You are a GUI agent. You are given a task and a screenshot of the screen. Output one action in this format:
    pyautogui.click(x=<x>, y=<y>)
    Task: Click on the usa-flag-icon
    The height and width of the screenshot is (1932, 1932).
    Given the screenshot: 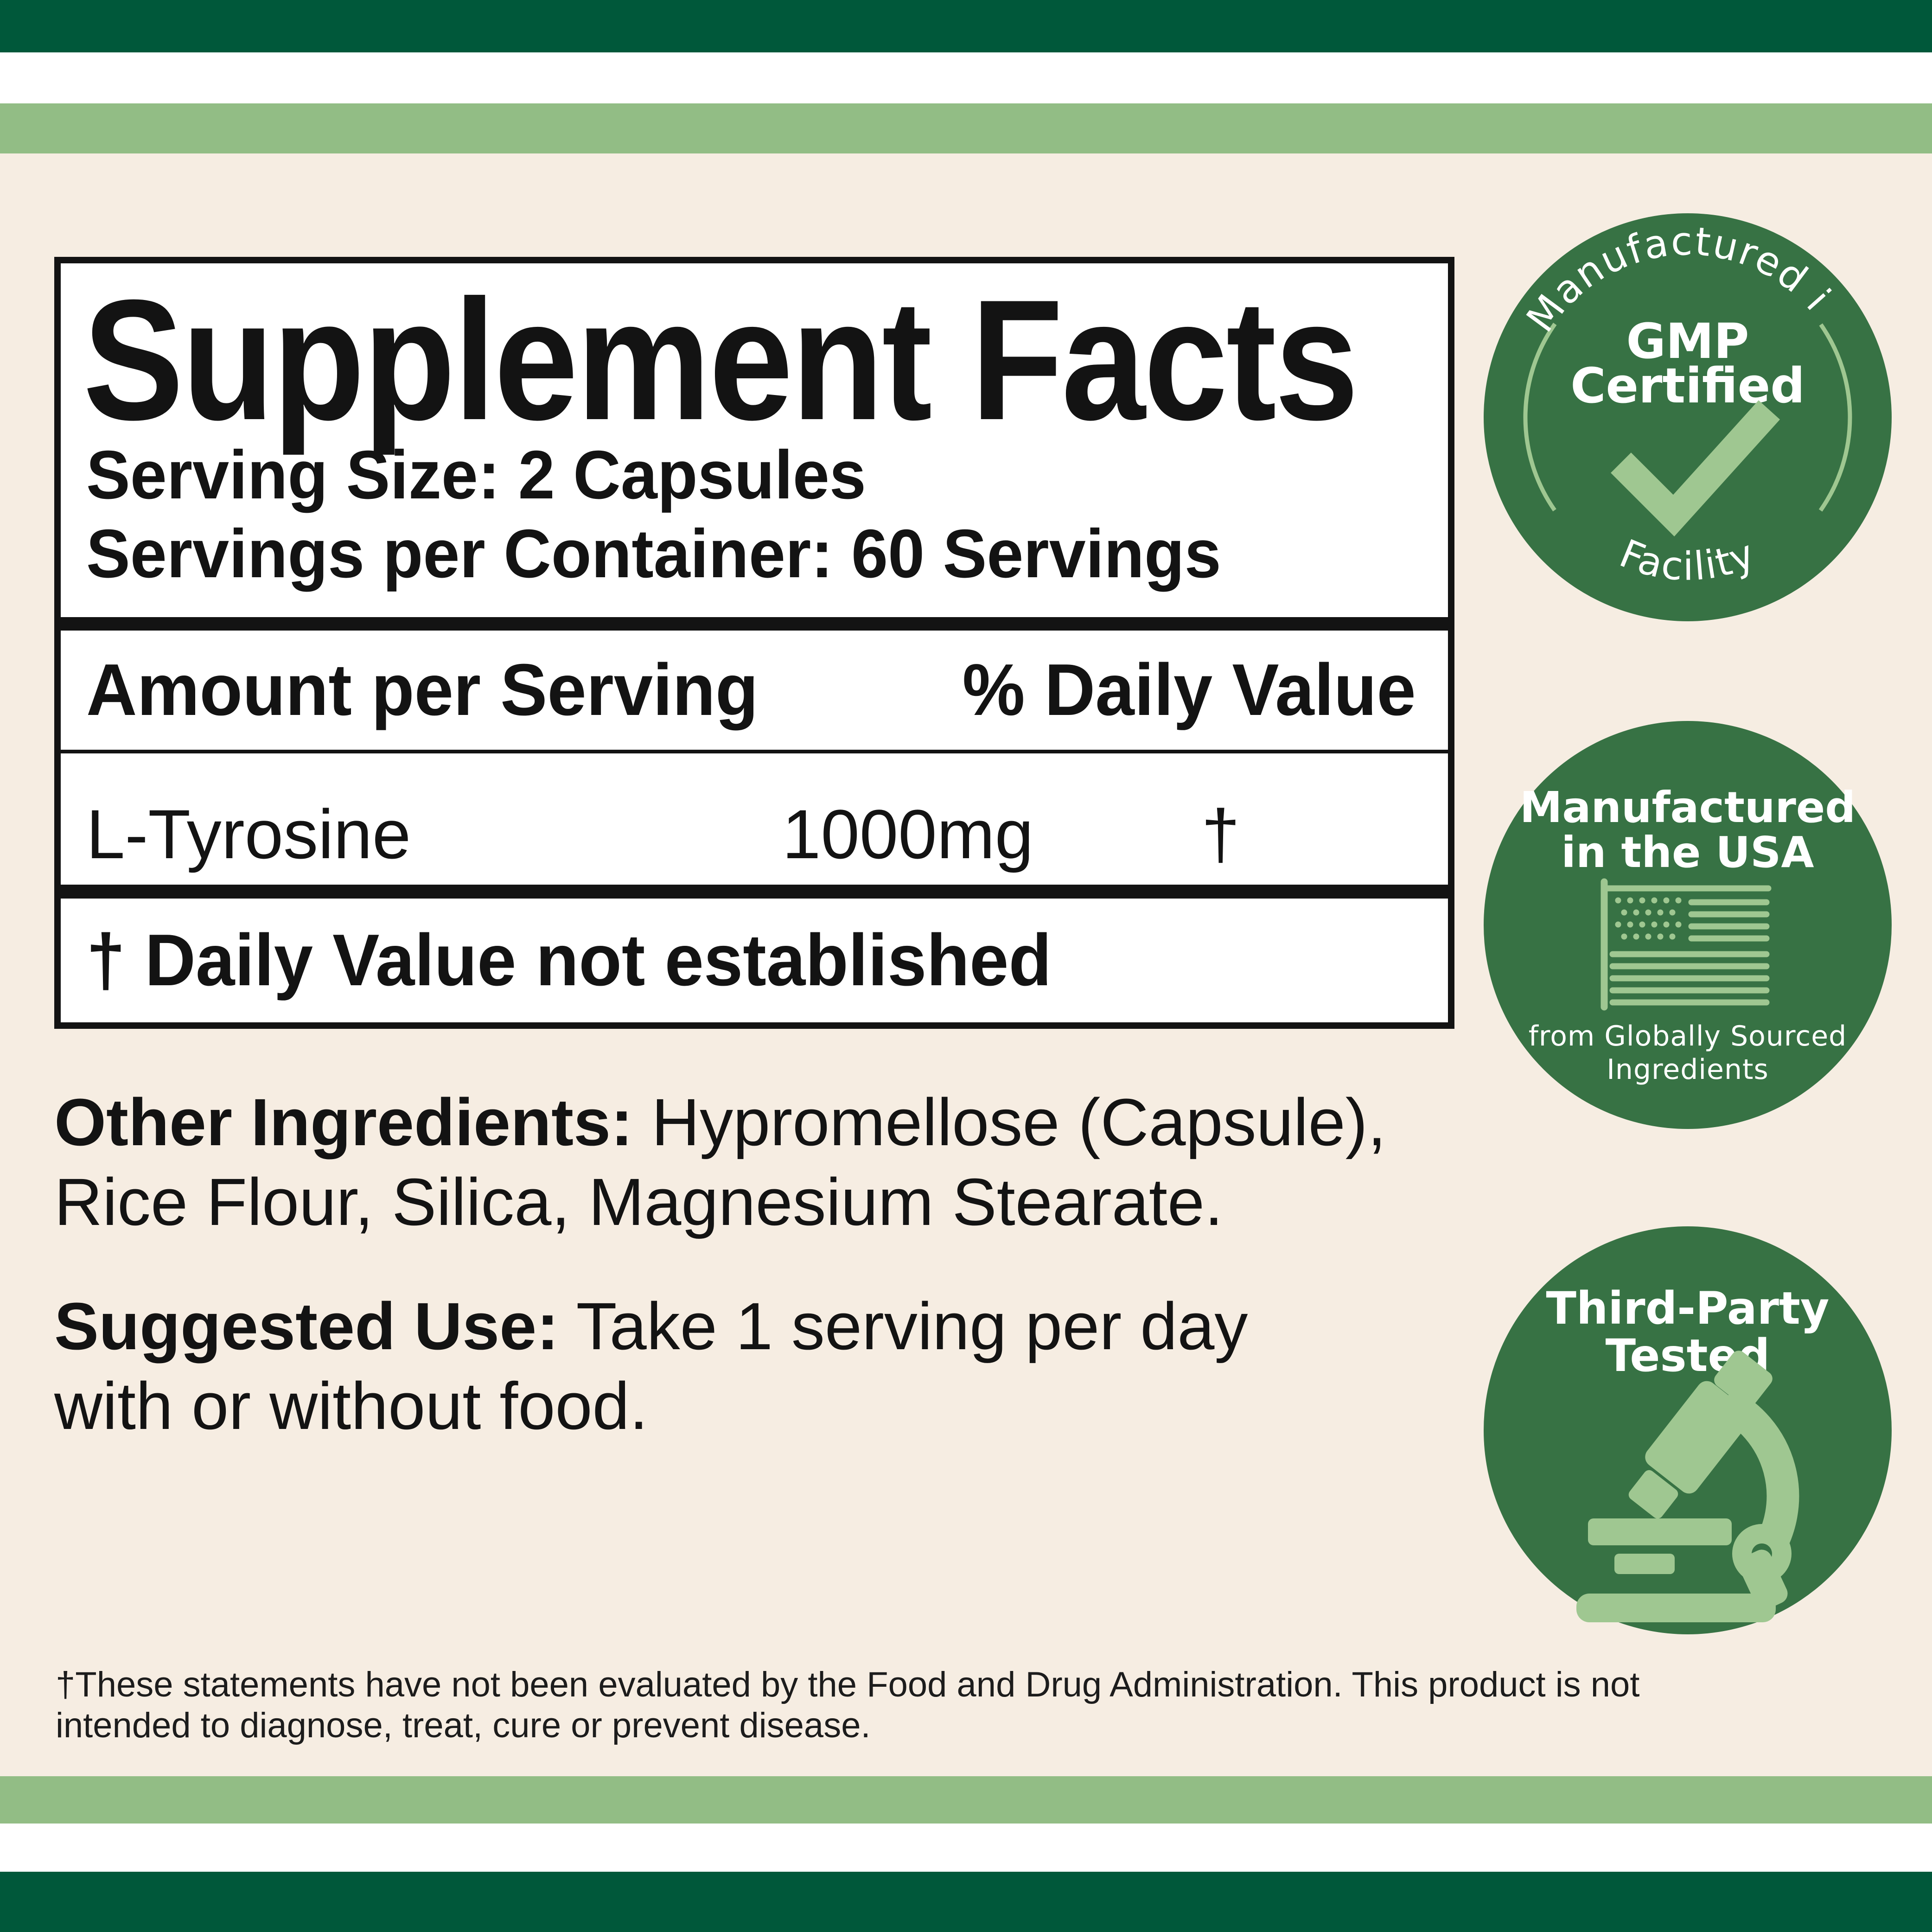 What is the action you would take?
    pyautogui.click(x=1686, y=944)
    